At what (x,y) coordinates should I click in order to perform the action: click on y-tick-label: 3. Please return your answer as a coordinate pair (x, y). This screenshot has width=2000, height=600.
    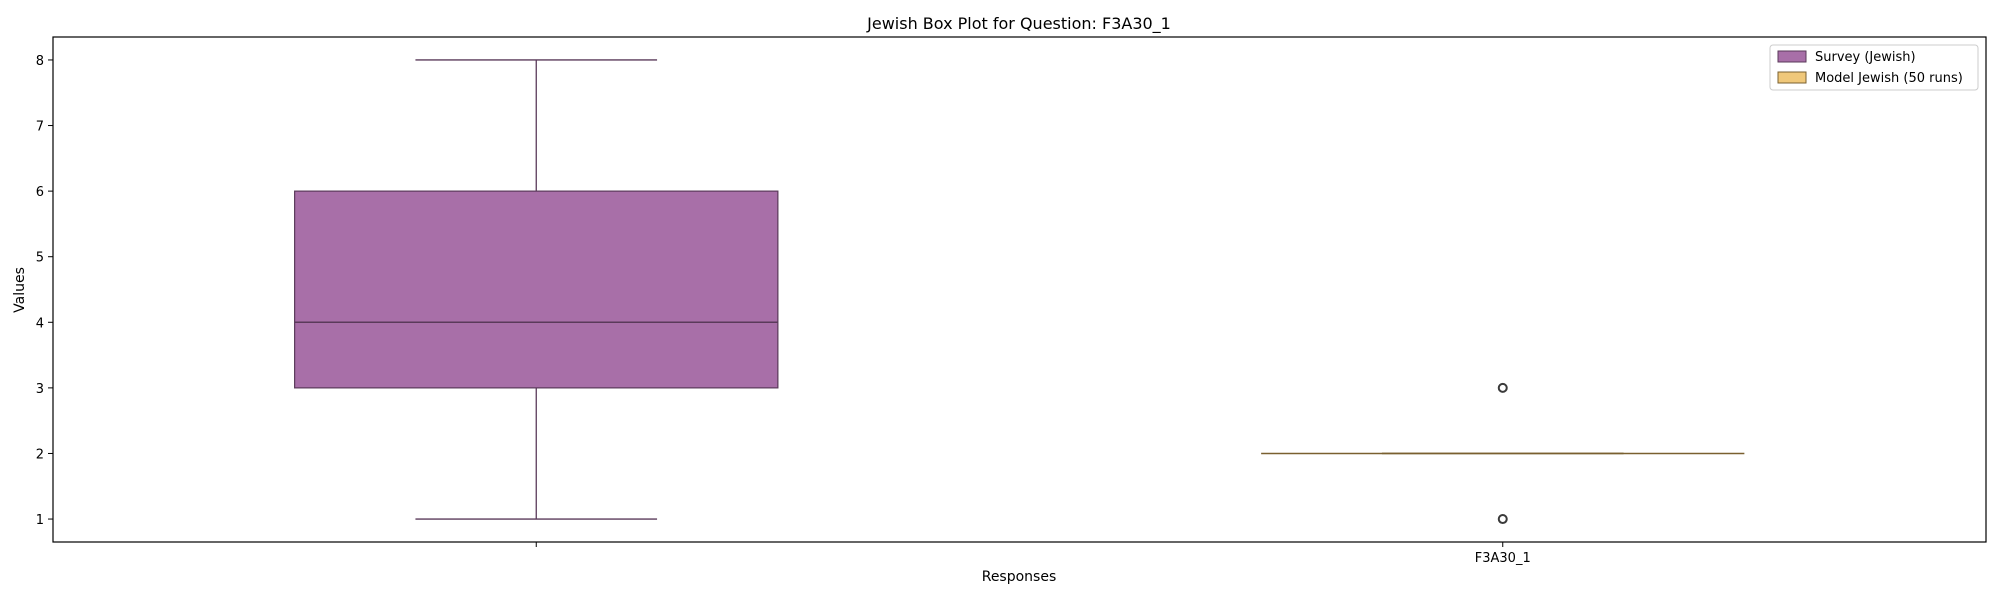
    Looking at the image, I should click on (40, 389).